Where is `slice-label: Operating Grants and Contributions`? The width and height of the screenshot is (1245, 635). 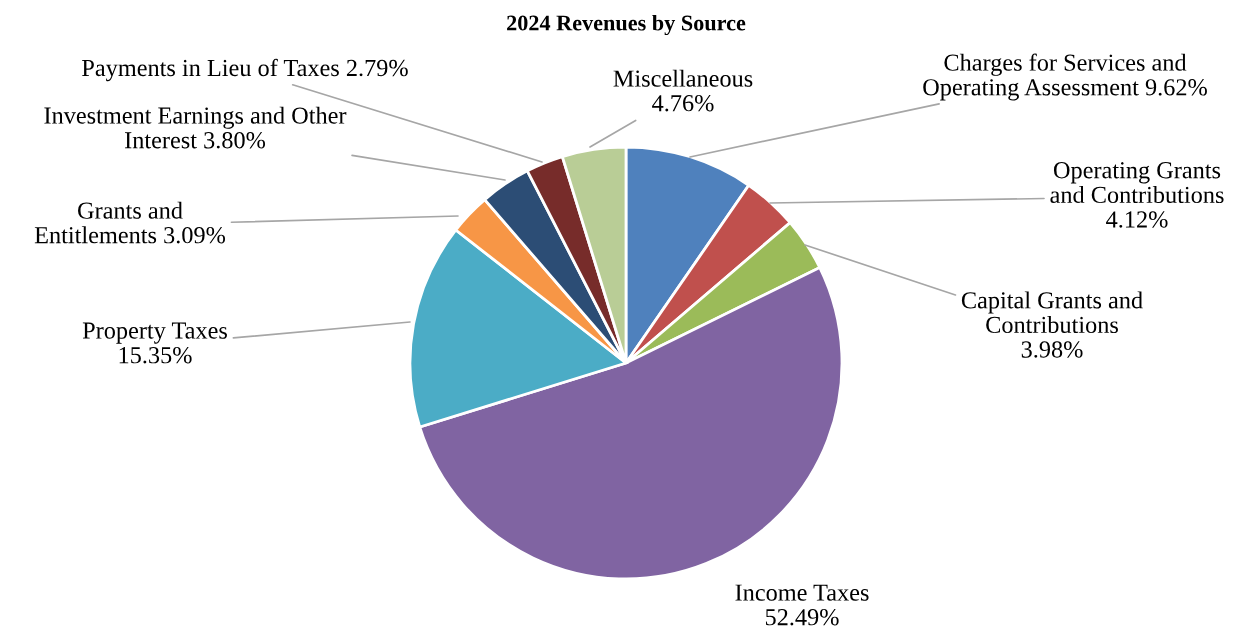
slice-label: Operating Grants and Contributions is located at coordinates (1137, 183).